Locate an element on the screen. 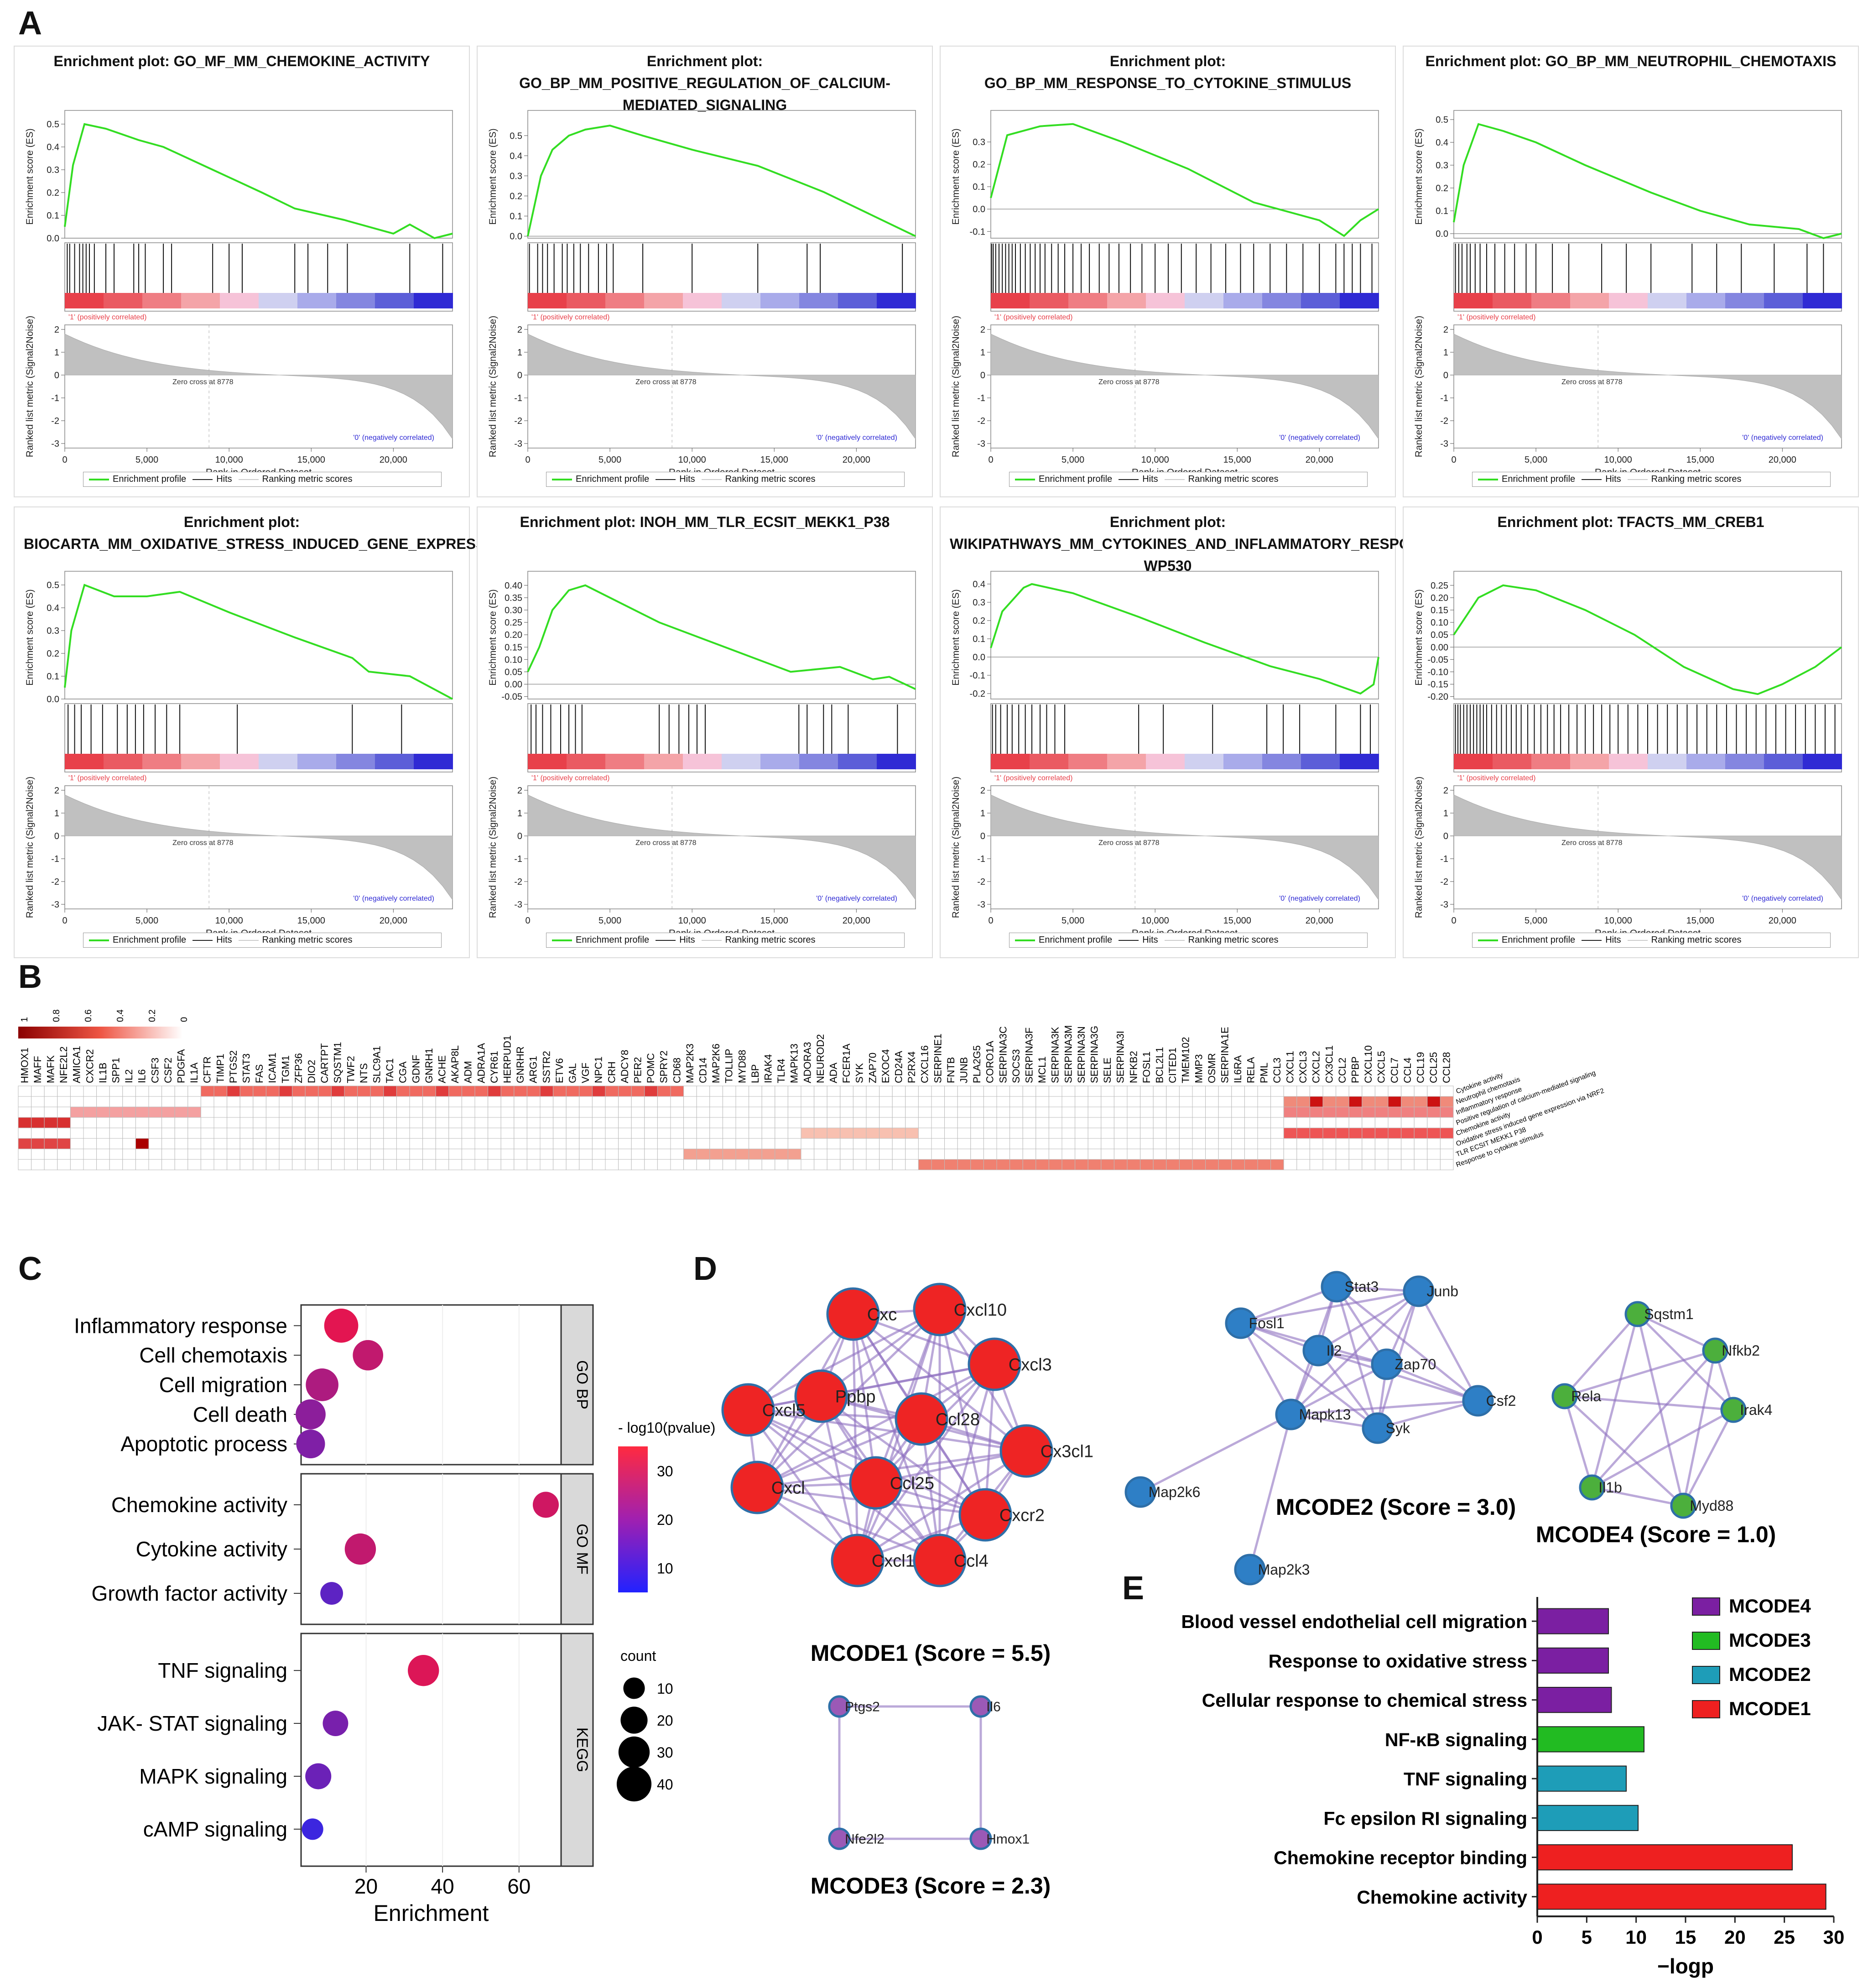 This screenshot has width=1868, height=1988. gene-label: CCL7 is located at coordinates (1394, 1070).